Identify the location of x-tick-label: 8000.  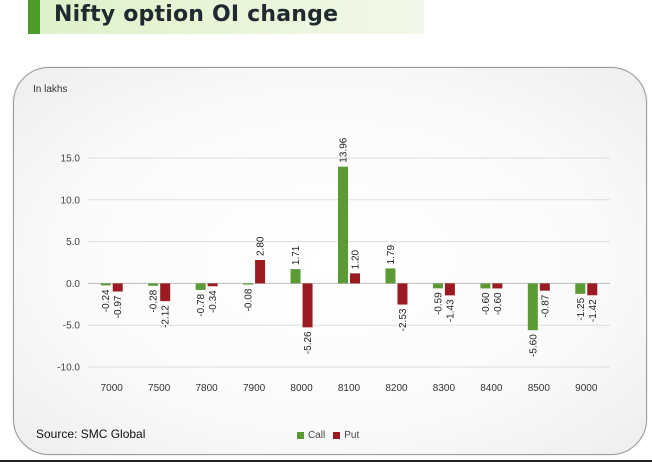
(301, 388).